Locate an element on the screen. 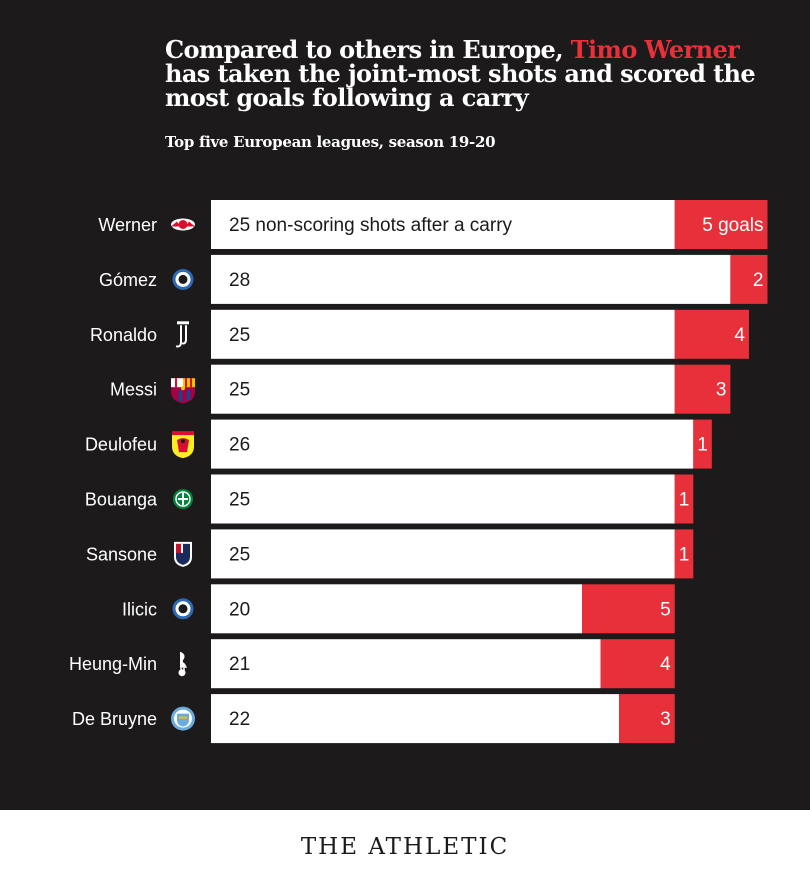  shots-value-label: 28 is located at coordinates (239, 280).